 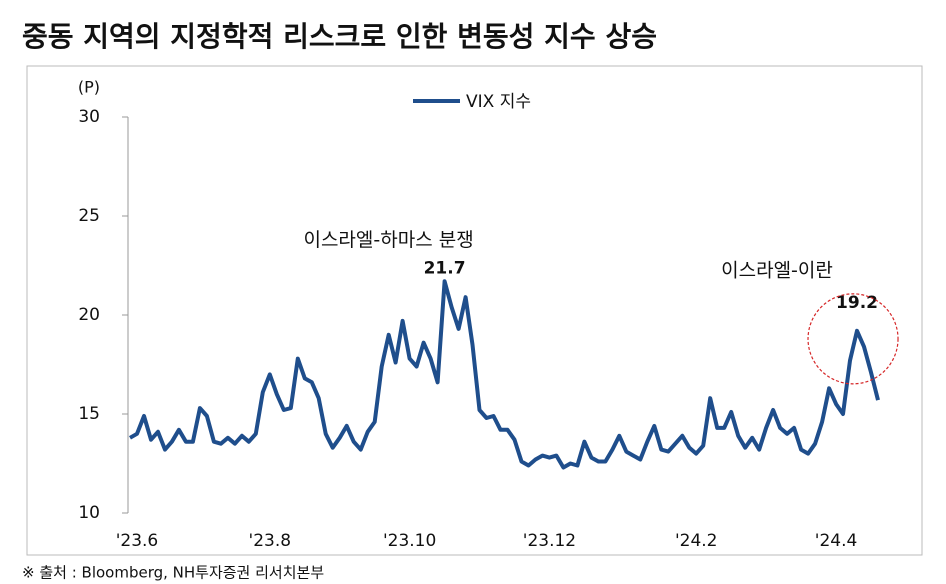 I want to click on y-tick-label: 20, so click(x=89, y=315).